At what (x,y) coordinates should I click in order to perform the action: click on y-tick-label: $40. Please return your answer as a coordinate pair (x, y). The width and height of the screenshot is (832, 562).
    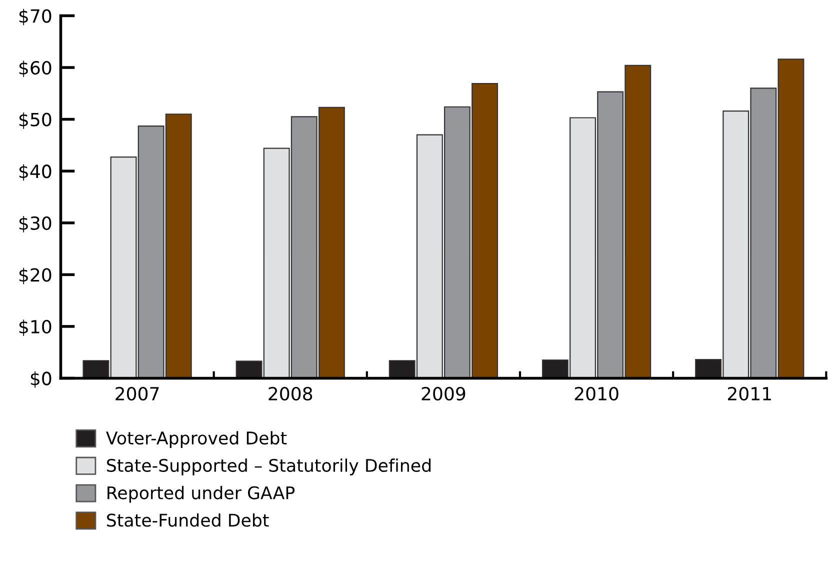
    Looking at the image, I should click on (35, 172).